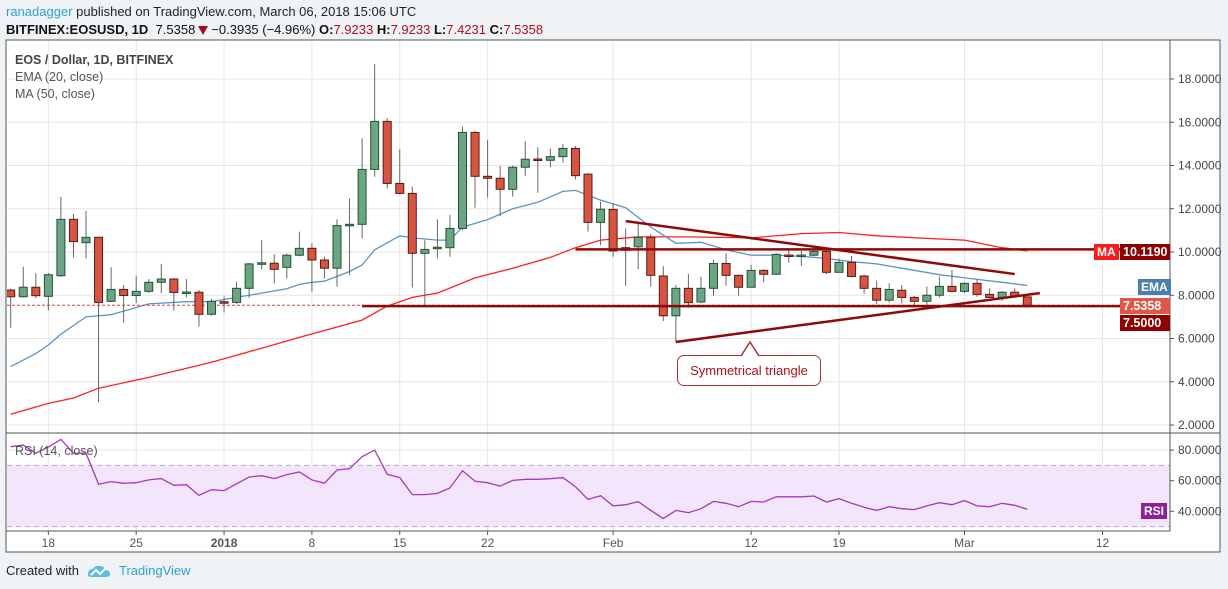 The height and width of the screenshot is (589, 1228). Describe the element at coordinates (59, 77) in the screenshot. I see `ema-legend: EMA (20, close)` at that location.